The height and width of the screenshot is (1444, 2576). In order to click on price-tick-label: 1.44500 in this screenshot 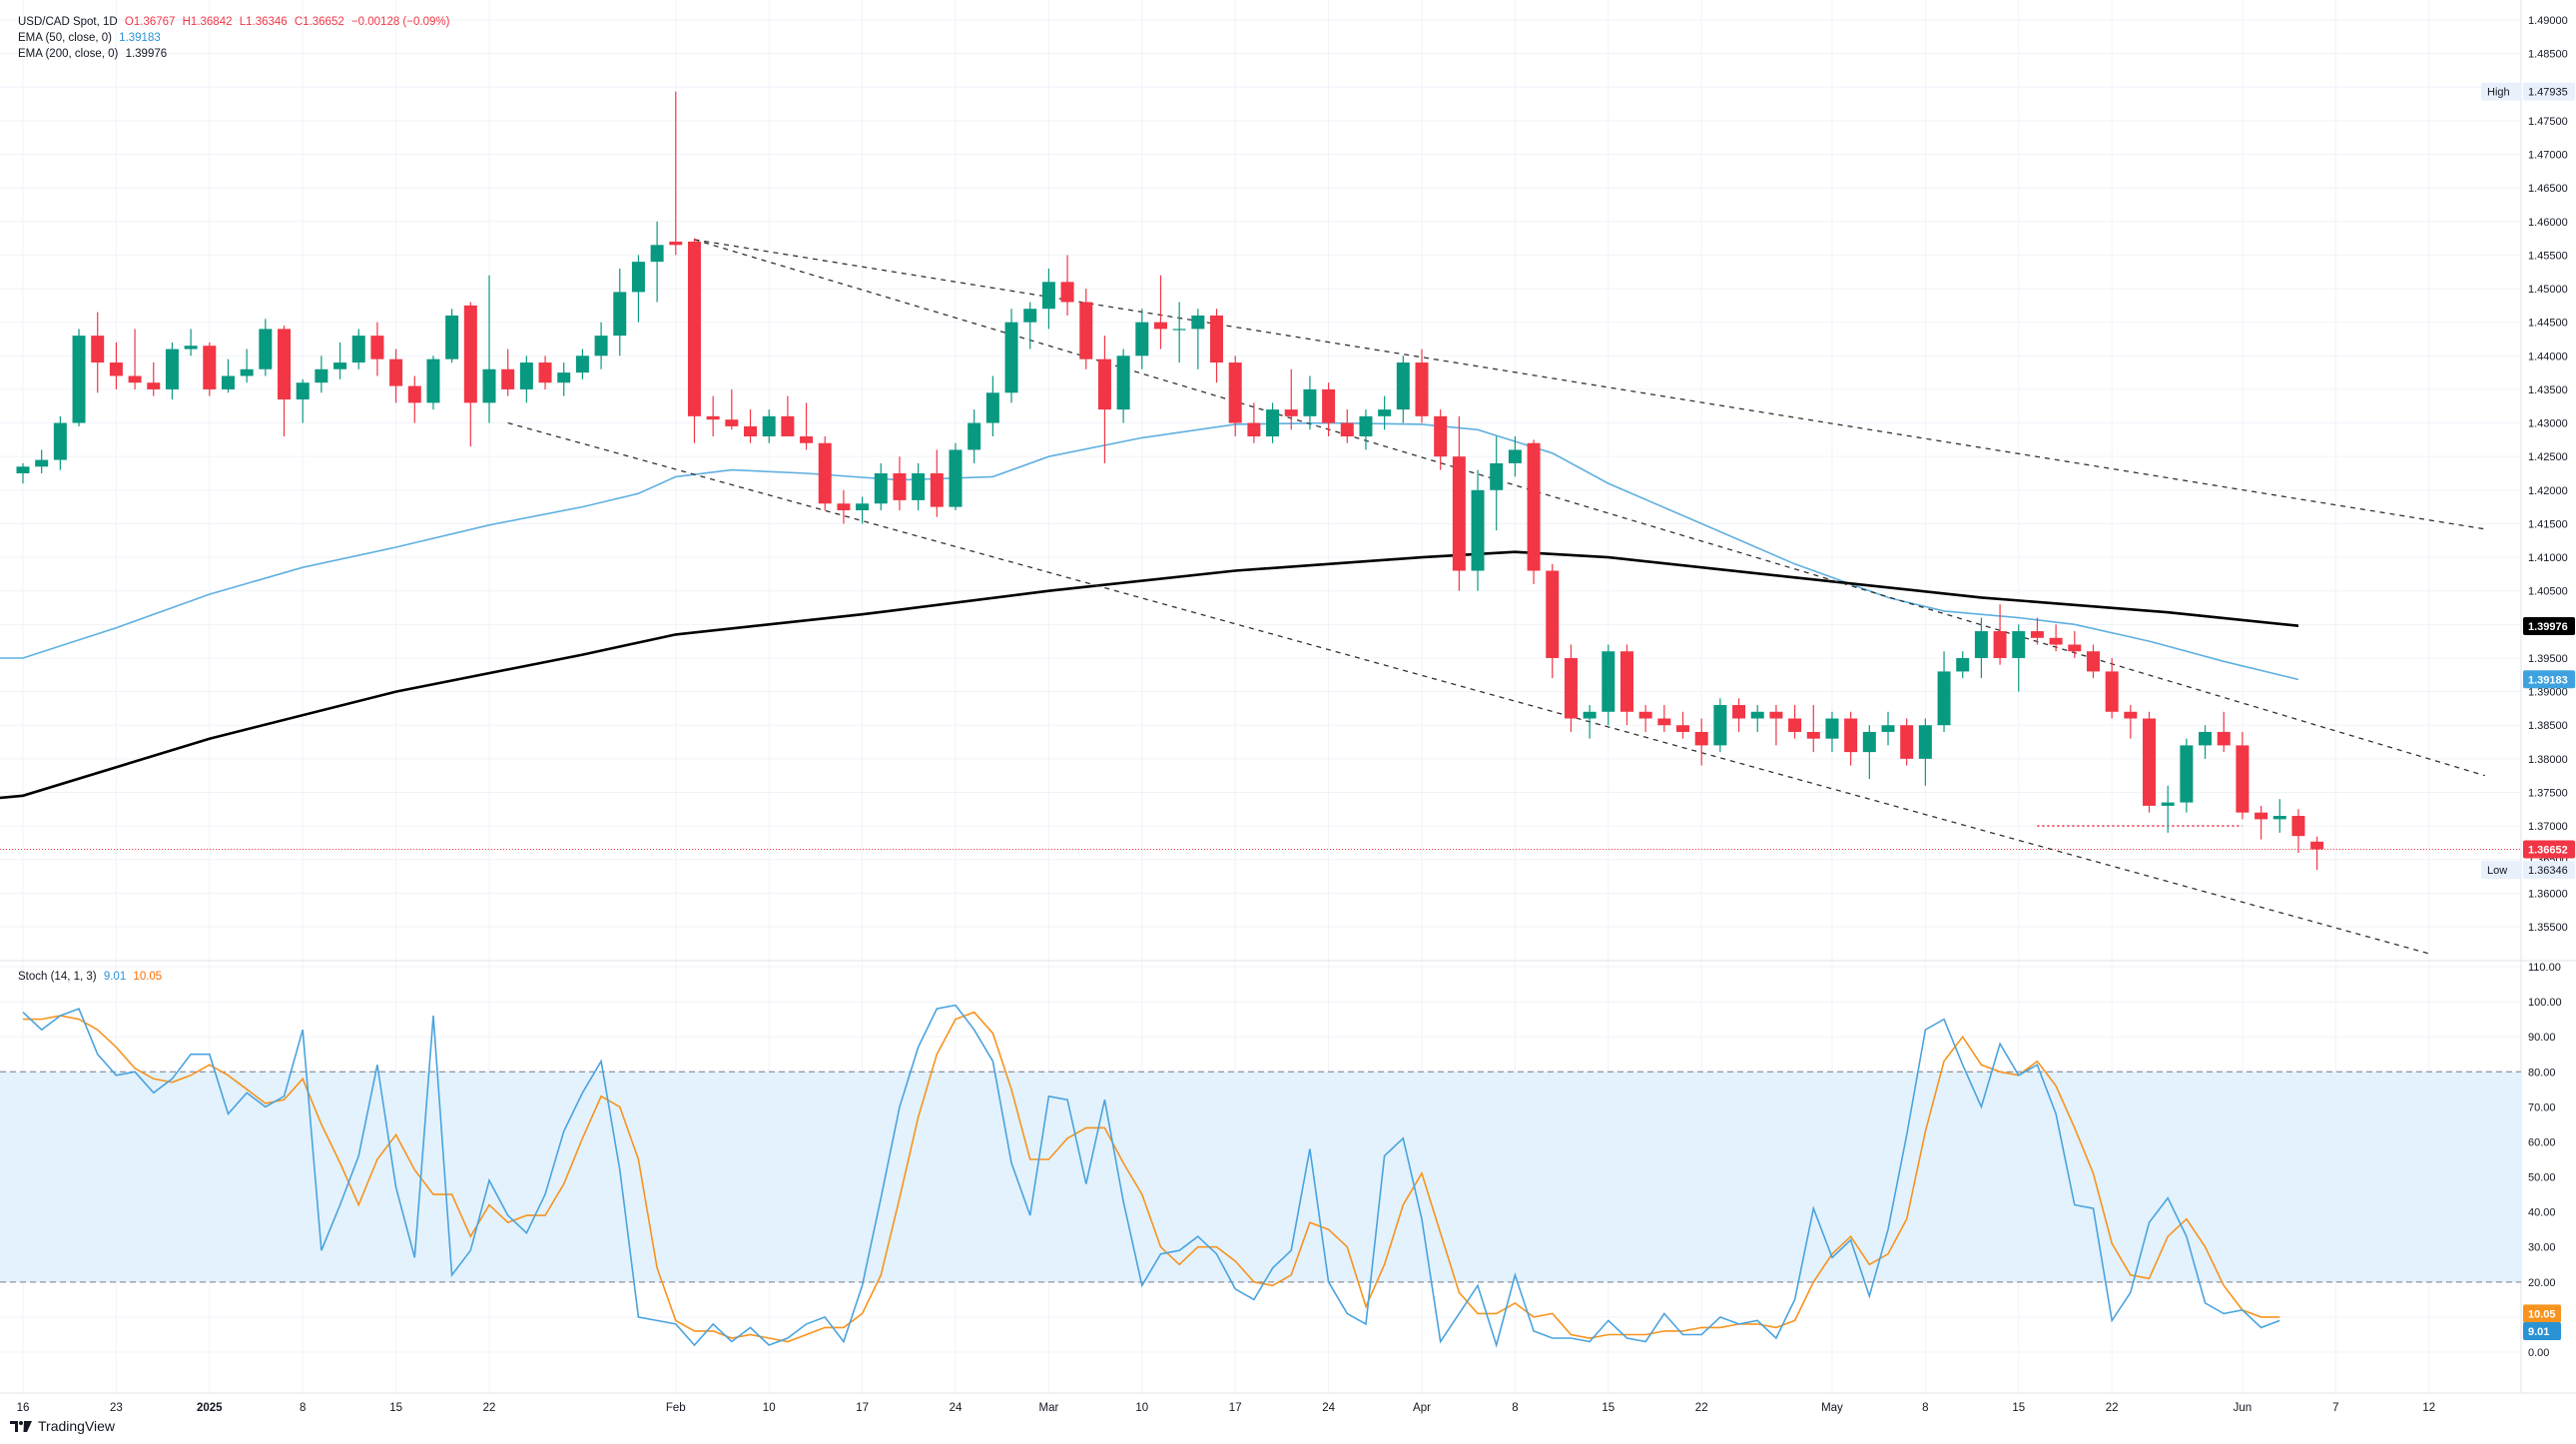, I will do `click(2548, 324)`.